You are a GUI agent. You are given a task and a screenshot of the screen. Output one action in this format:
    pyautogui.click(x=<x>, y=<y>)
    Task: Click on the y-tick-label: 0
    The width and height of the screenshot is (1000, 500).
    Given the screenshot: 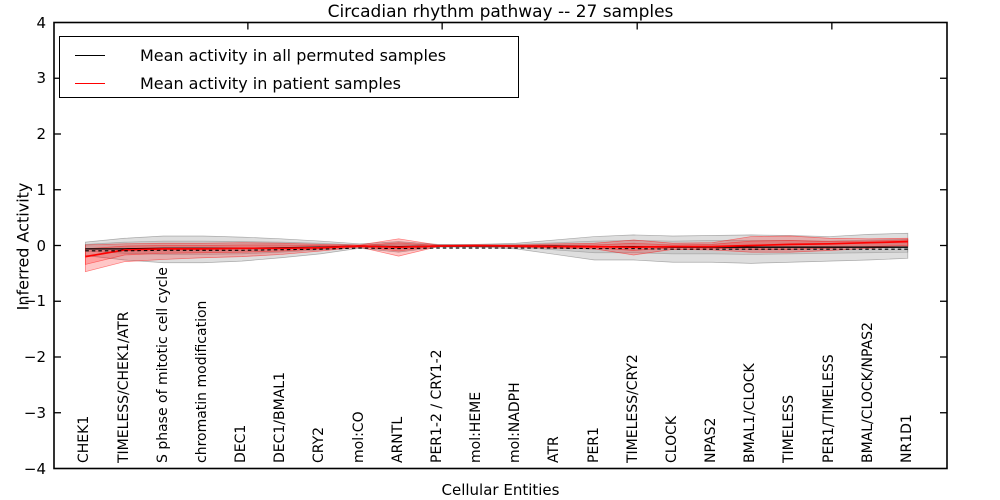 What is the action you would take?
    pyautogui.click(x=41, y=245)
    